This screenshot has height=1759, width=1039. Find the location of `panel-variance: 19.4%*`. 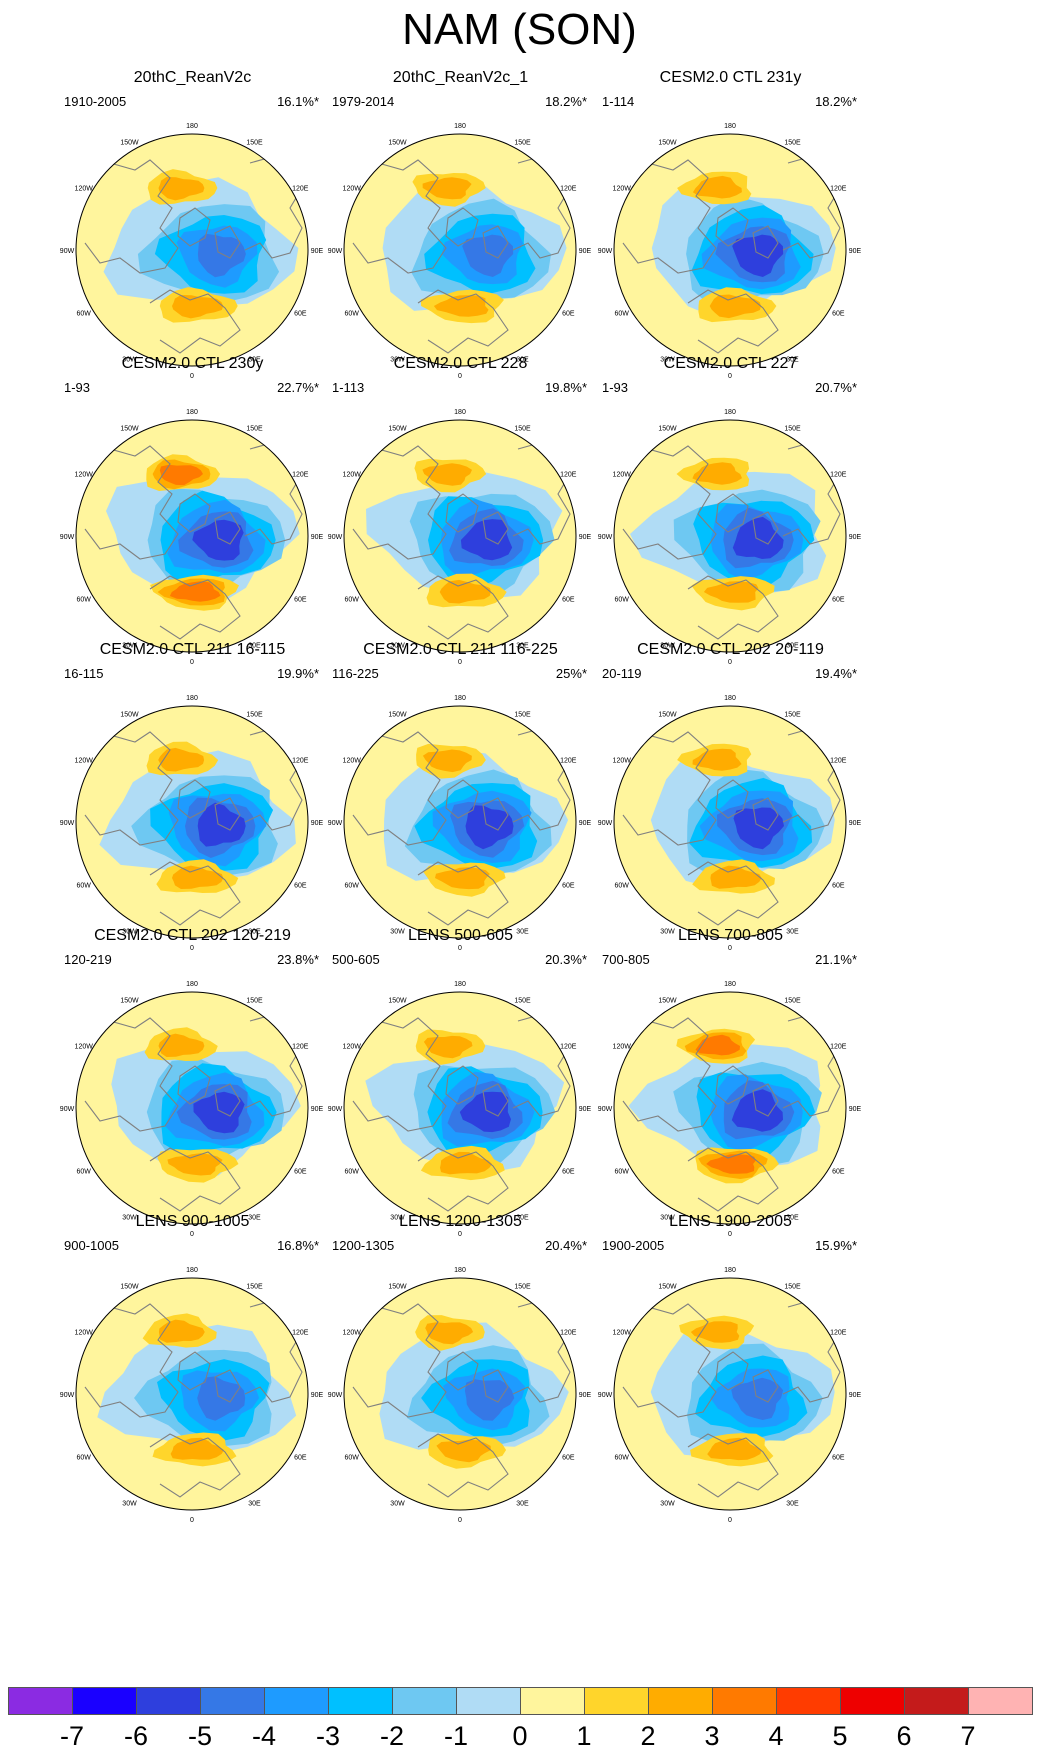

panel-variance: 19.4%* is located at coordinates (836, 673).